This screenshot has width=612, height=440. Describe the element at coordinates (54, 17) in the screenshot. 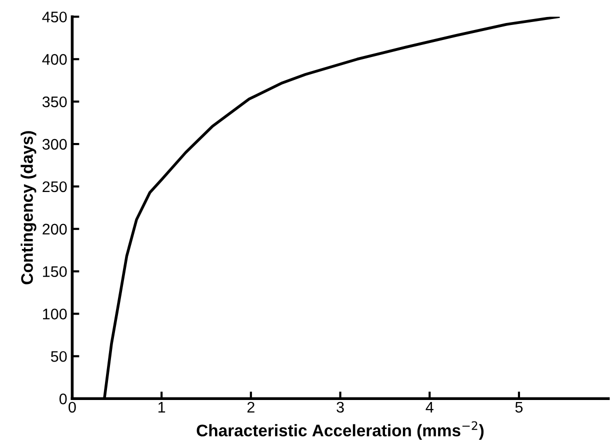

I see `y-tick-label: 450` at that location.